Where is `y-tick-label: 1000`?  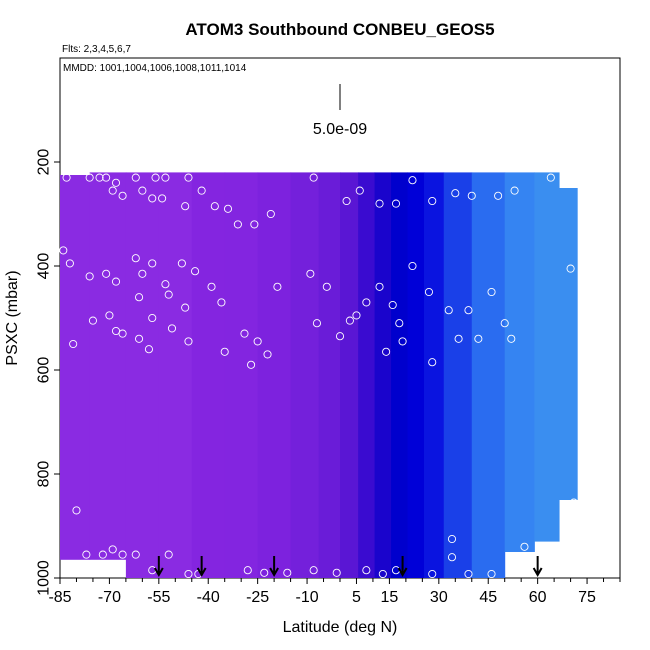
y-tick-label: 1000 is located at coordinates (44, 578).